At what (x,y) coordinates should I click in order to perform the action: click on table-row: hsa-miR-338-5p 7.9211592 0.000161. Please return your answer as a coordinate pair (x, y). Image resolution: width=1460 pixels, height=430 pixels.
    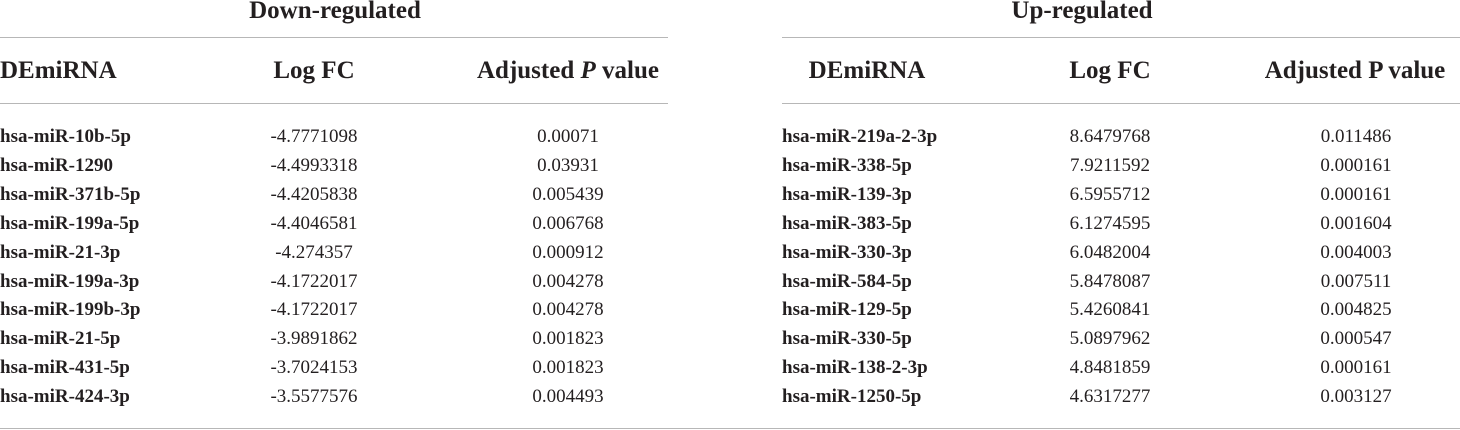
    Looking at the image, I should click on (730, 165).